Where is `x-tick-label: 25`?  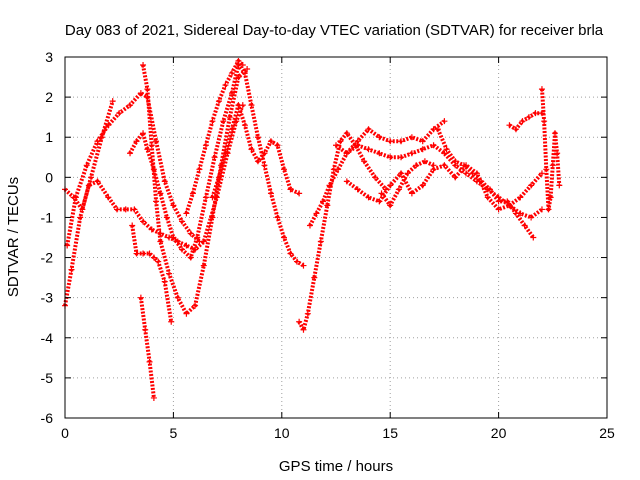 x-tick-label: 25 is located at coordinates (607, 433).